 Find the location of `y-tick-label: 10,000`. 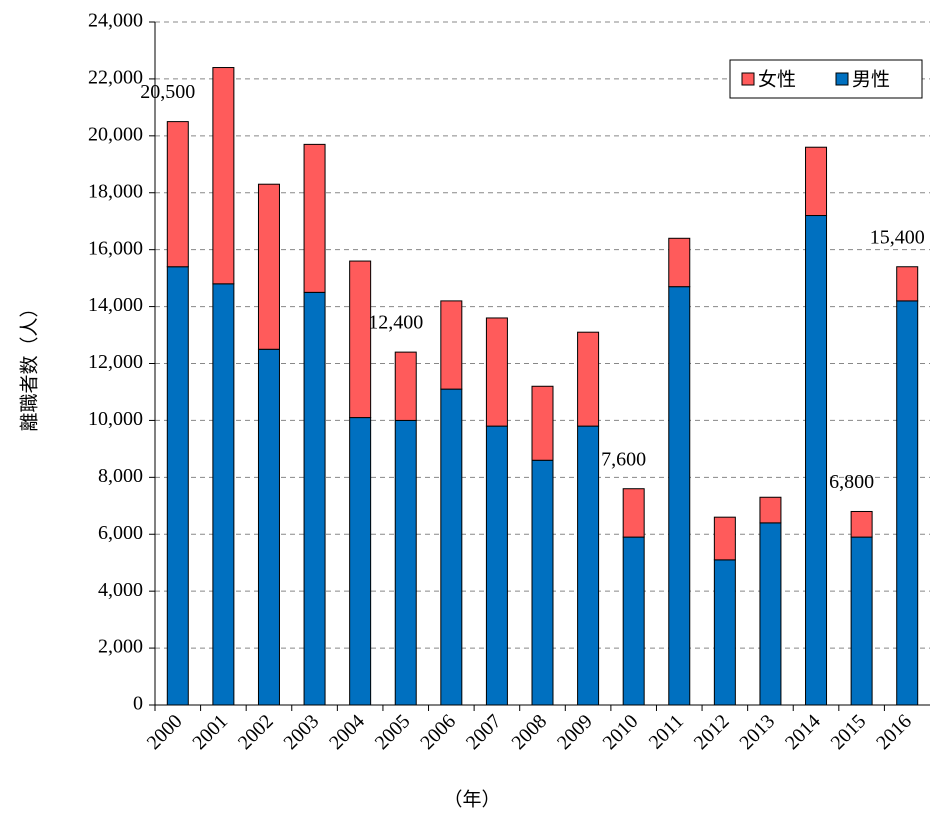

y-tick-label: 10,000 is located at coordinates (115, 419).